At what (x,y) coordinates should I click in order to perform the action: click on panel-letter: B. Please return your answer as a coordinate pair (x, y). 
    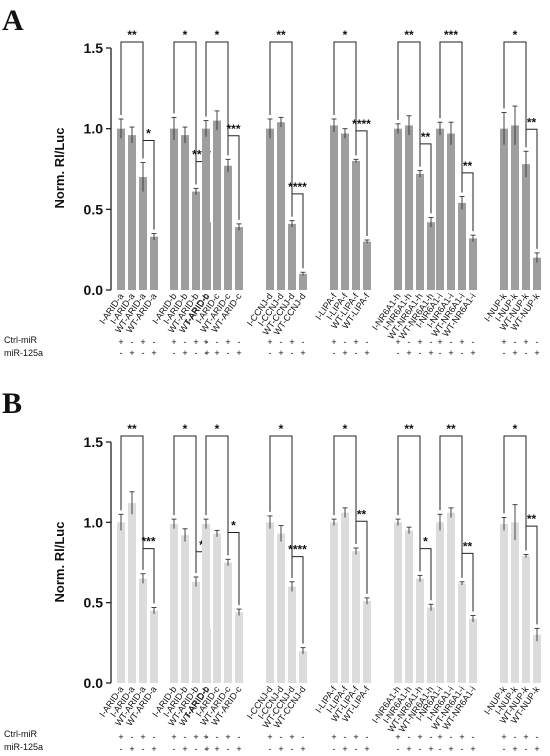
    Looking at the image, I should click on (12, 403).